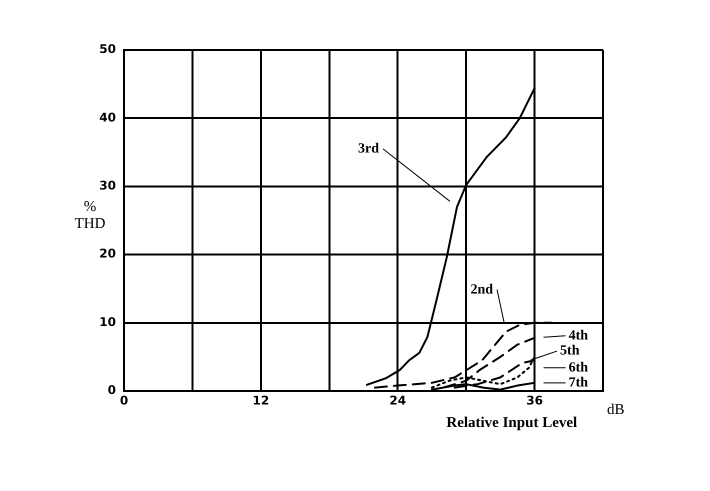  I want to click on y-axis-title: % THD, so click(90, 215).